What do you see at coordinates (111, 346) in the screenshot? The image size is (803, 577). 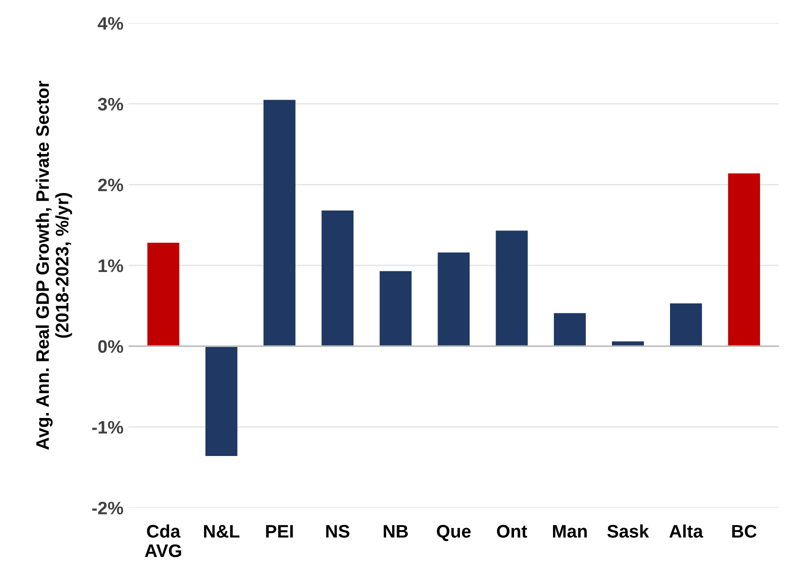 I see `y-tick-label: 0%` at bounding box center [111, 346].